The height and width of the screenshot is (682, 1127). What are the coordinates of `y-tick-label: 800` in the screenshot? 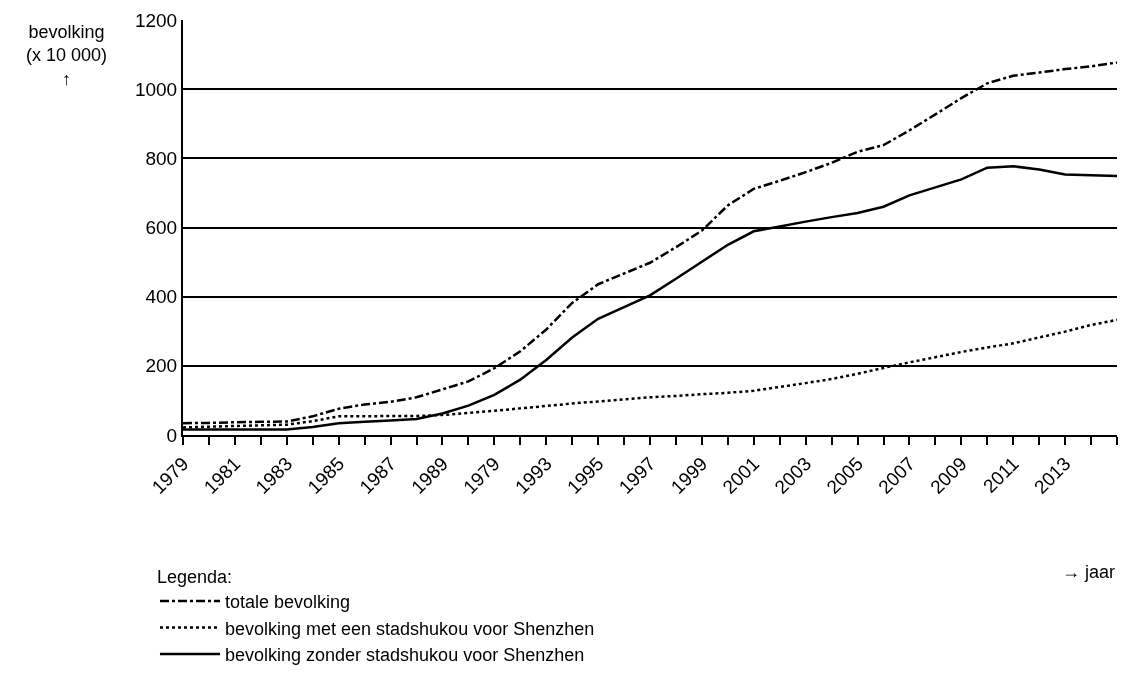 It's located at (161, 158).